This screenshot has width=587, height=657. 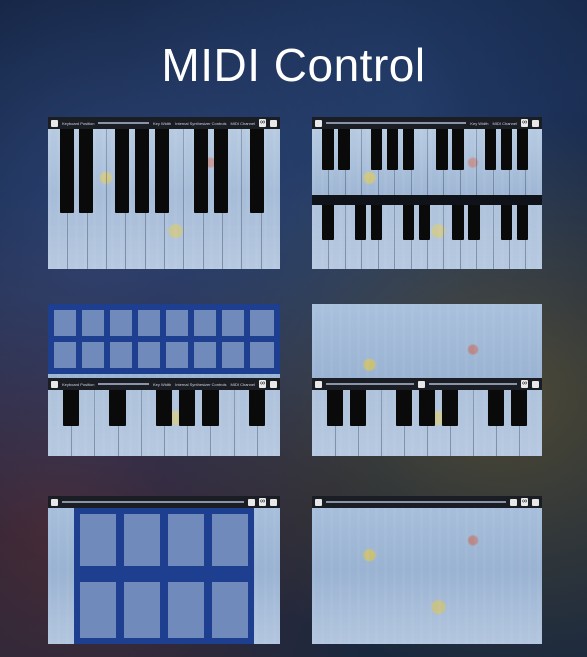 I want to click on pad-layout-button, so click(x=251, y=502).